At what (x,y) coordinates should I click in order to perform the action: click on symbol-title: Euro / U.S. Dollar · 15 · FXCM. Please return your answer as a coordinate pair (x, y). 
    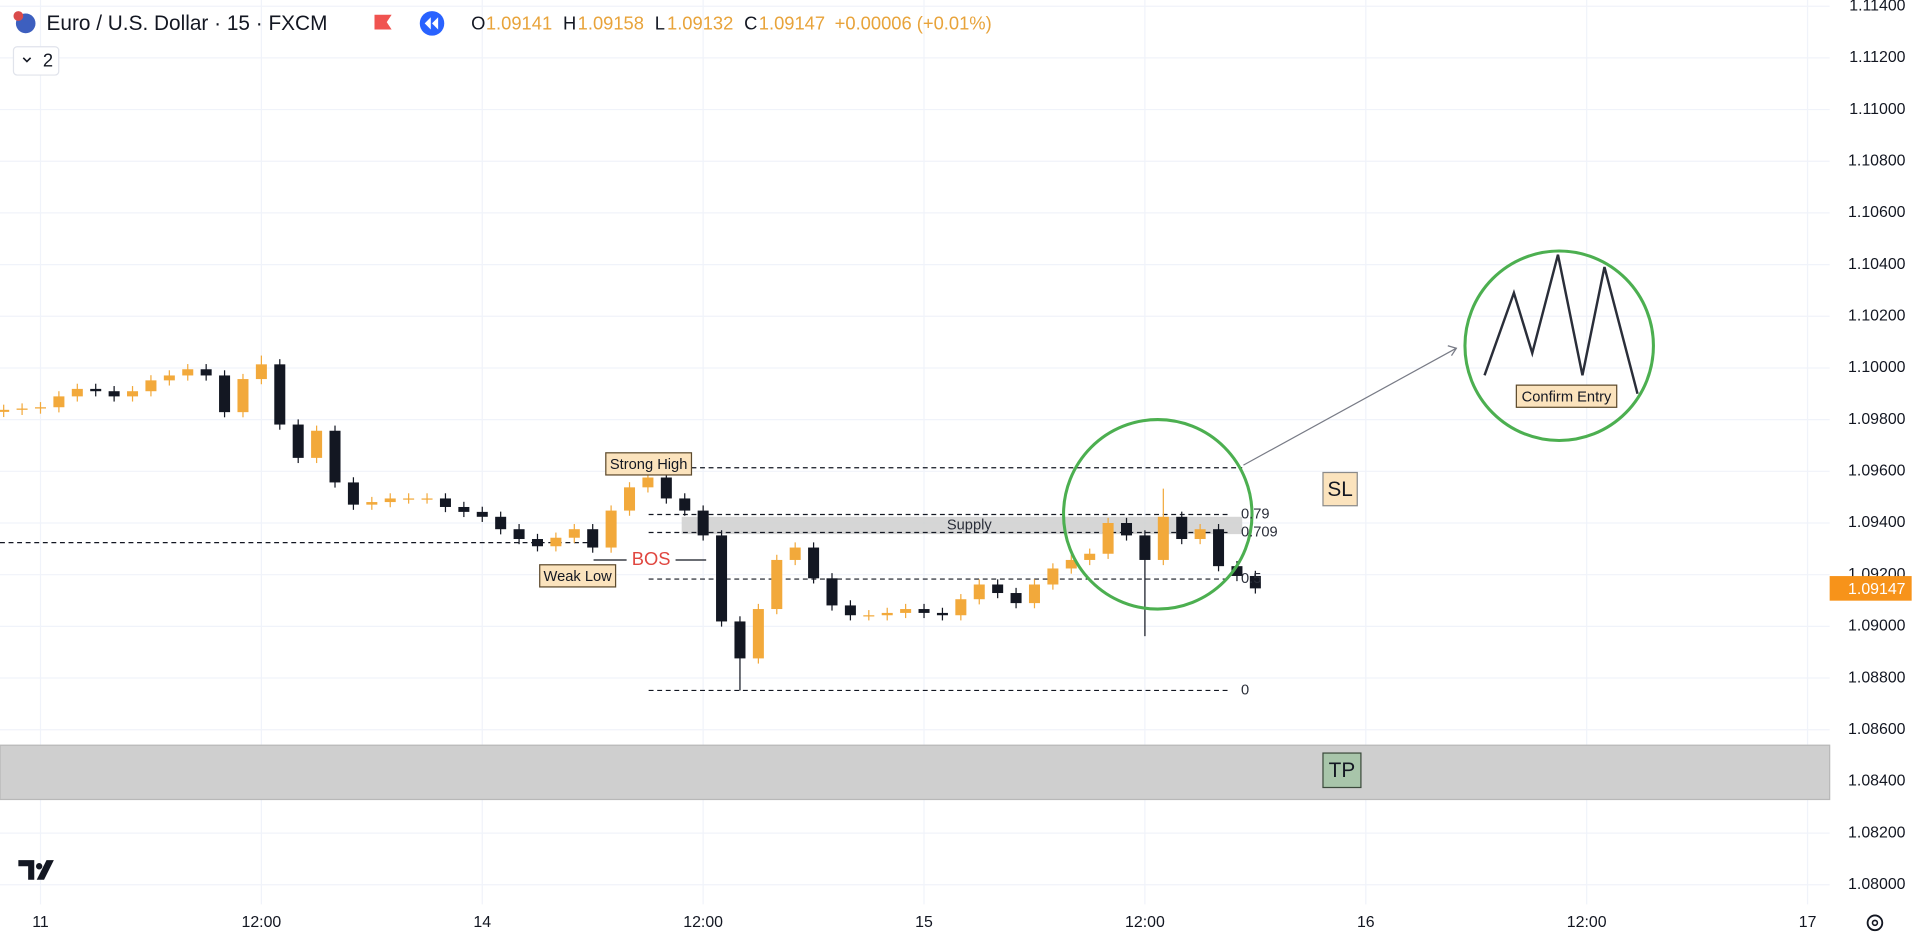
    Looking at the image, I should click on (187, 23).